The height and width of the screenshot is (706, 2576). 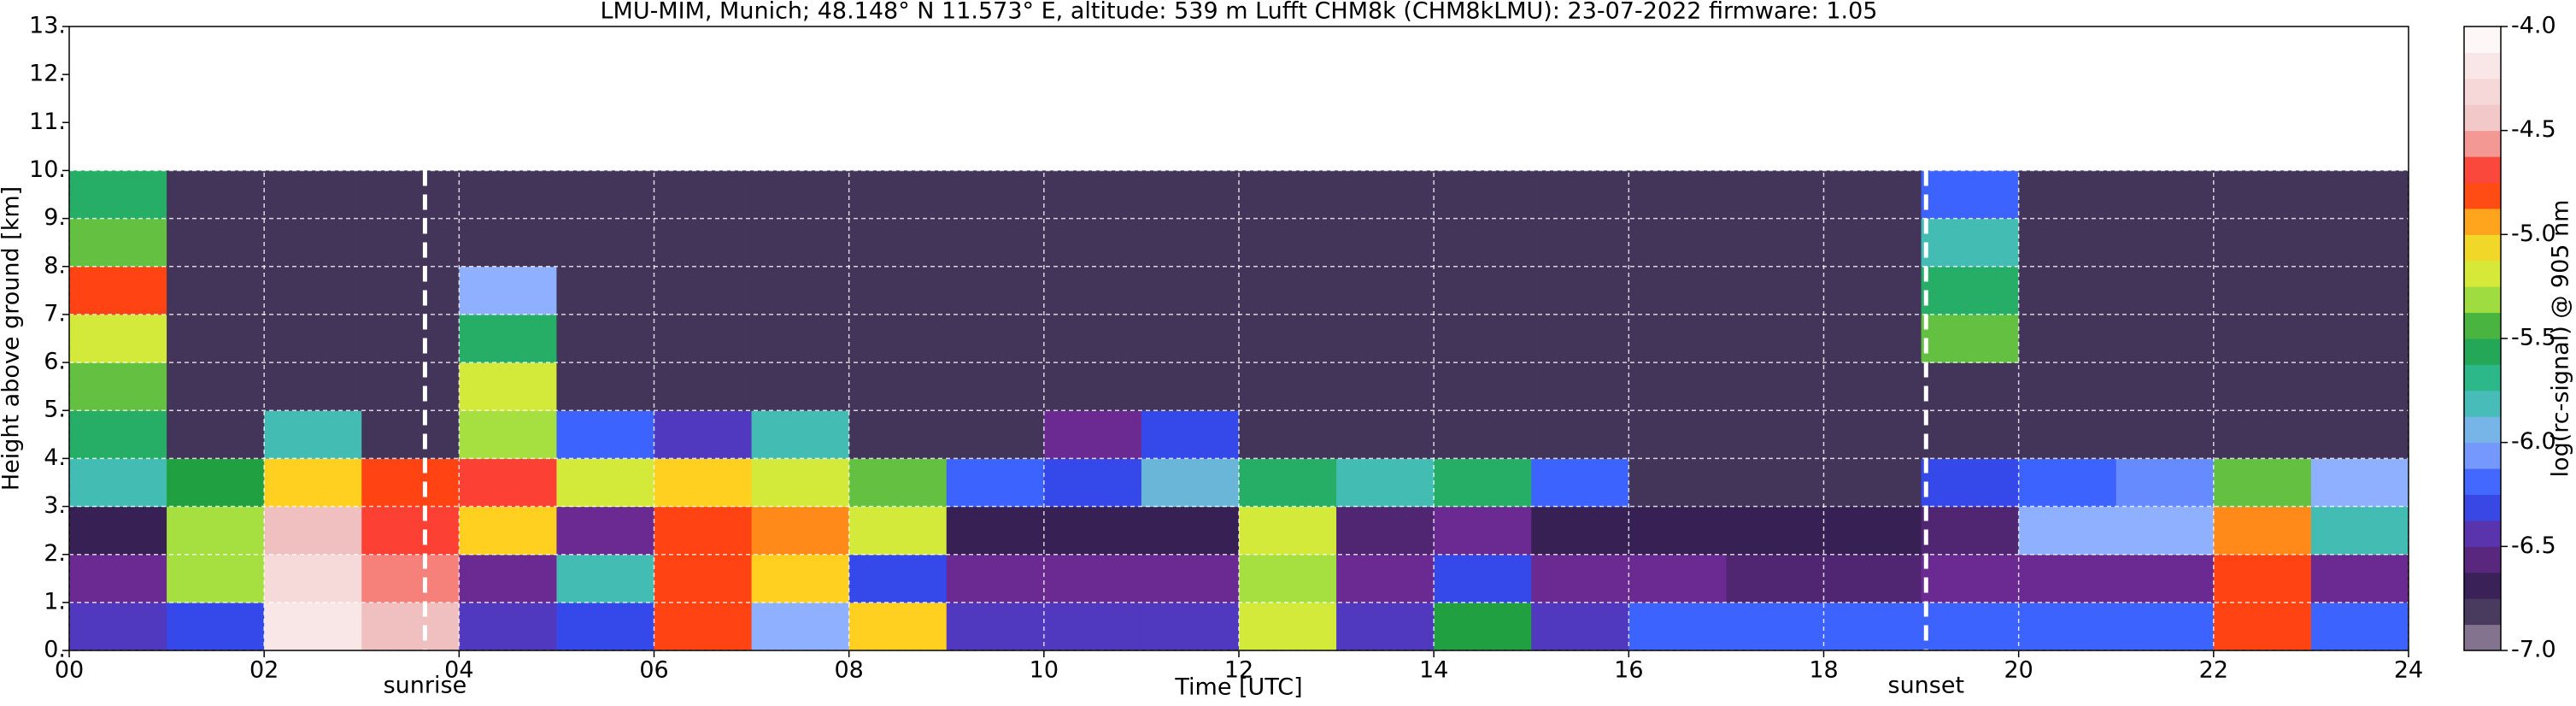 I want to click on x-tick-label: 06, so click(x=653, y=670).